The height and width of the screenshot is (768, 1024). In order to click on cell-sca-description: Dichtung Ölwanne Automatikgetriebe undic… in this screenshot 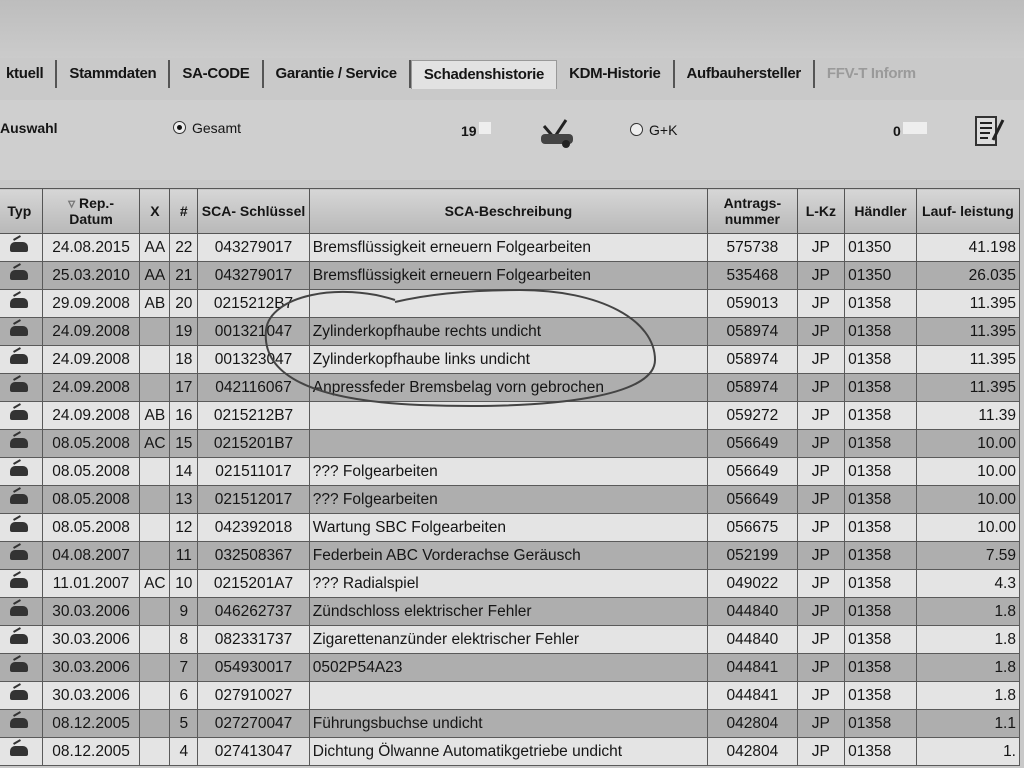, I will do `click(508, 751)`.